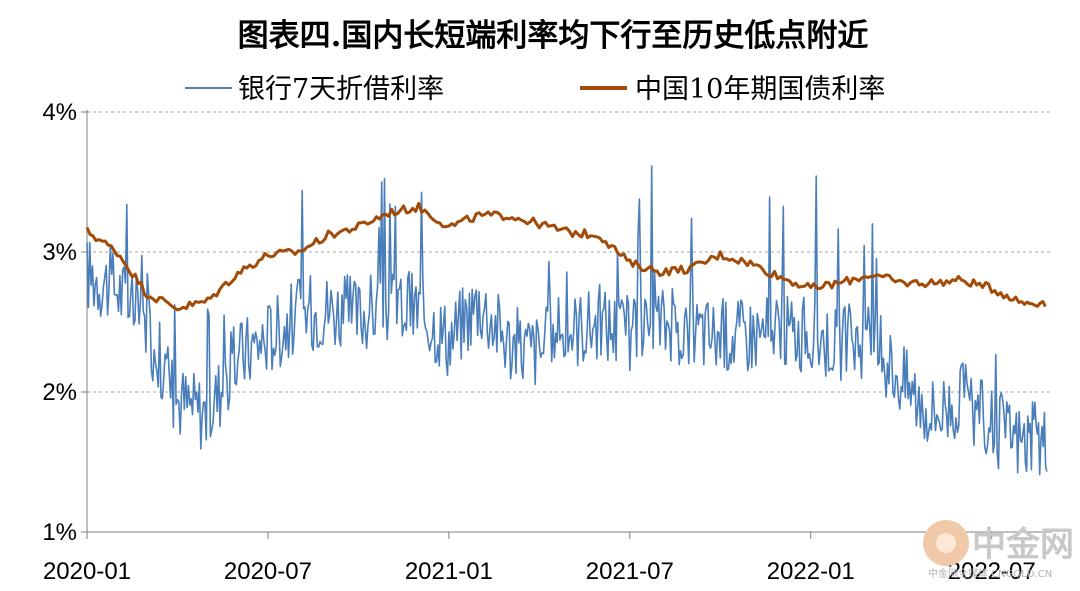 The height and width of the screenshot is (591, 1080). What do you see at coordinates (341, 89) in the screenshot?
I see `legend-label-interbank-rate: 银行7天折借利率` at bounding box center [341, 89].